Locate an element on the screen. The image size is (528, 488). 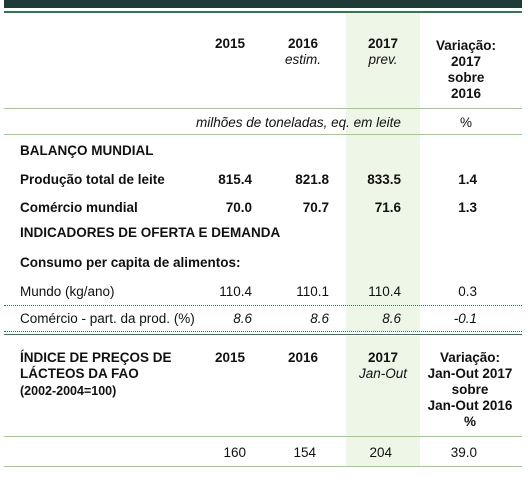
header-variation-l4: 2016 is located at coordinates (466, 93).